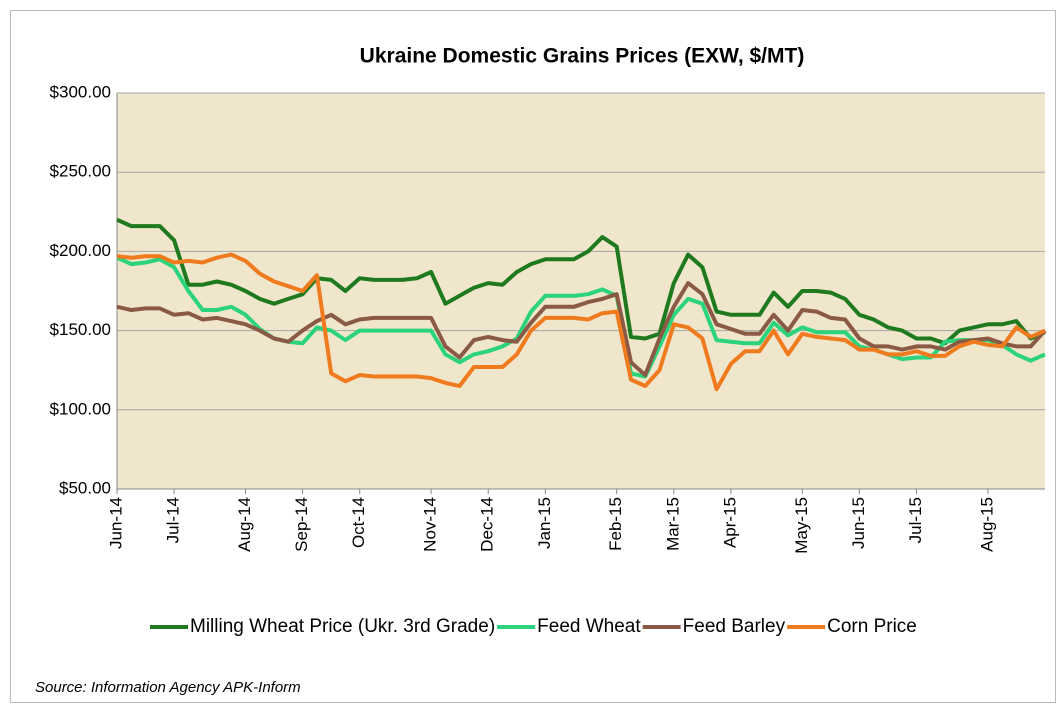  Describe the element at coordinates (85, 487) in the screenshot. I see `y-tick-label: $50.00` at that location.